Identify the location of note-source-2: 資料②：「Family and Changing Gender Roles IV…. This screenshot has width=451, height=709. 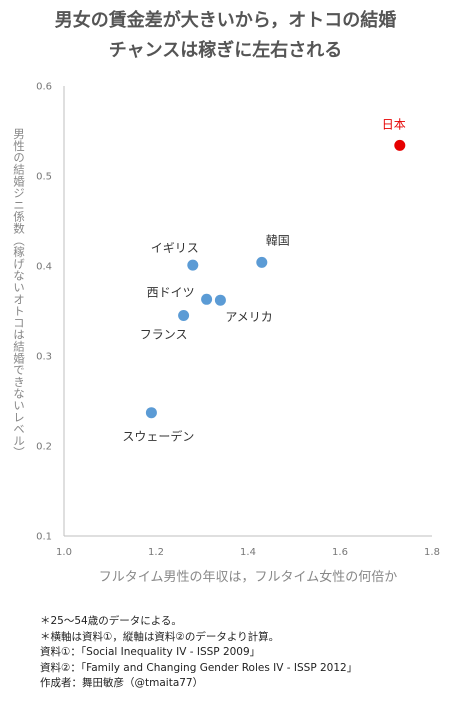
(199, 667).